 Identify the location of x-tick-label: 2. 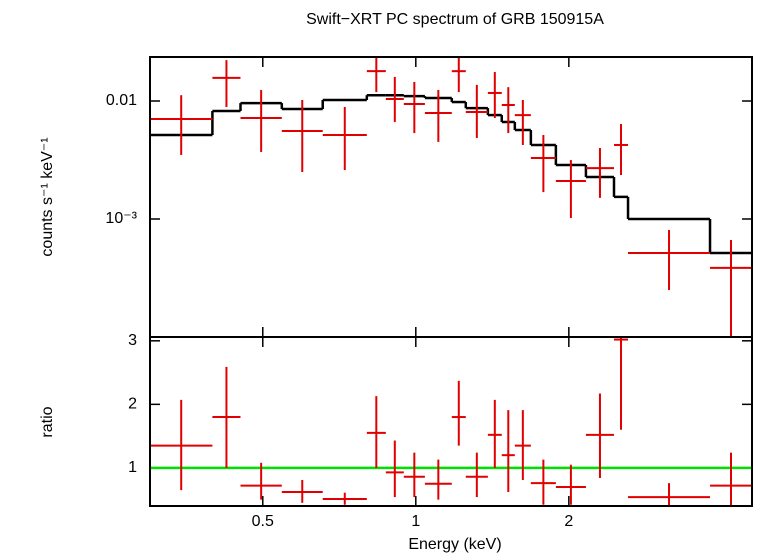
(568, 521).